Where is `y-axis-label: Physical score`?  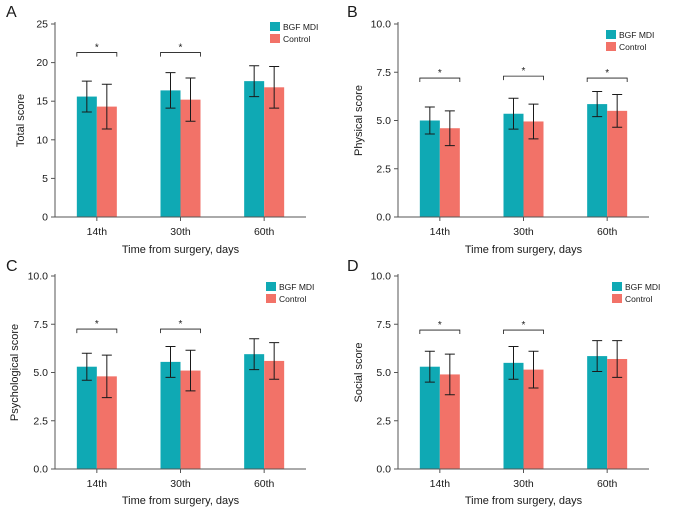 y-axis-label: Physical score is located at coordinates (359, 120).